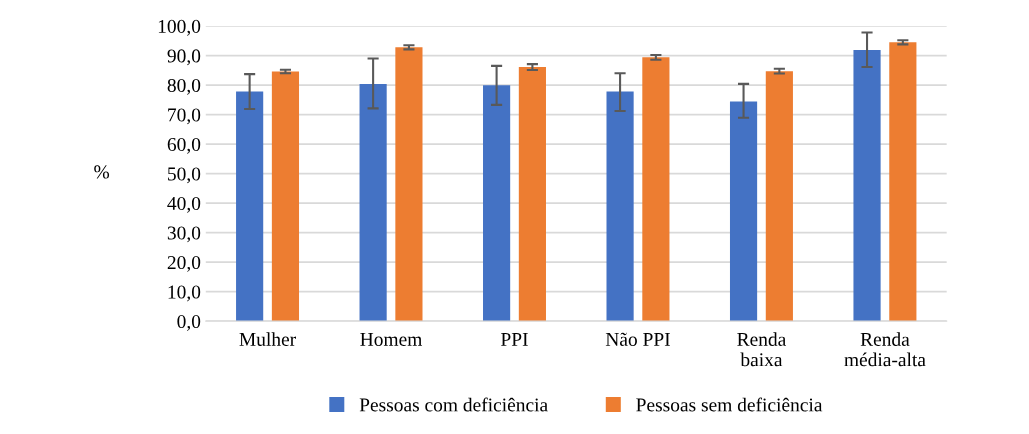 The image size is (1029, 434). I want to click on x-tick-label: Homem, so click(391, 339).